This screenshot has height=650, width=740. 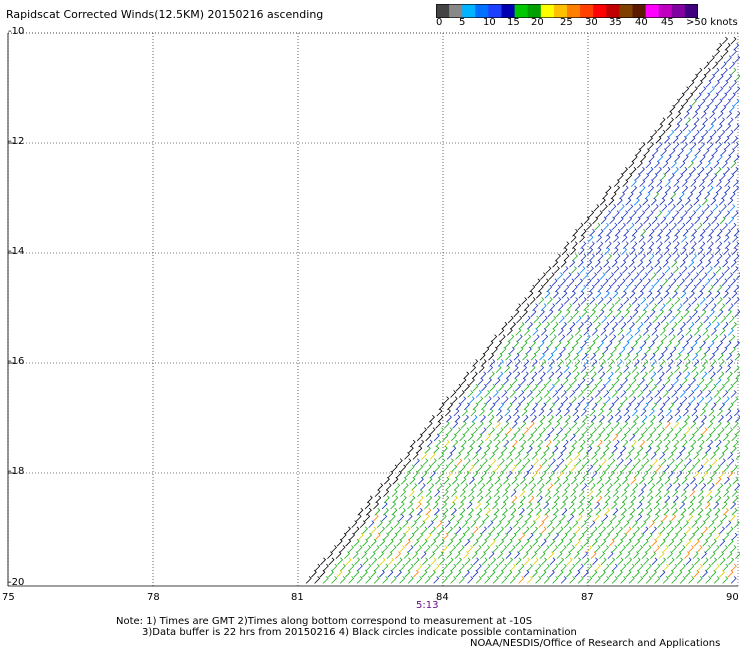 What do you see at coordinates (591, 22) in the screenshot?
I see `colorbar-label: 30` at bounding box center [591, 22].